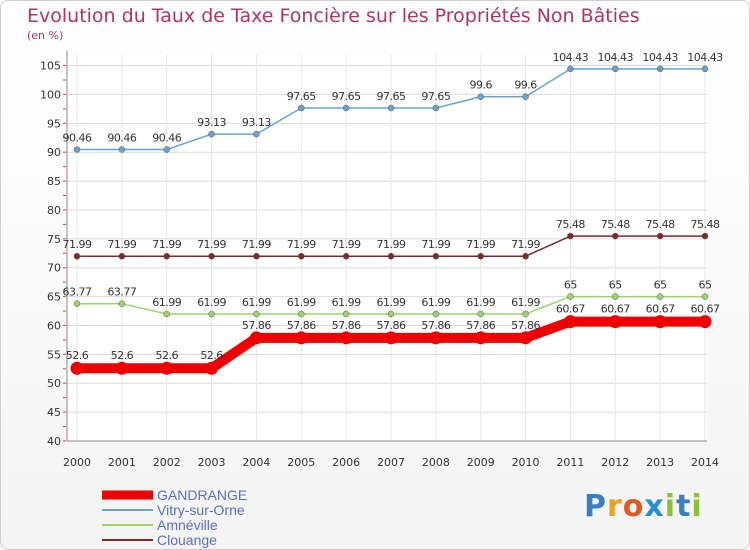  I want to click on logo-letter: x, so click(654, 506).